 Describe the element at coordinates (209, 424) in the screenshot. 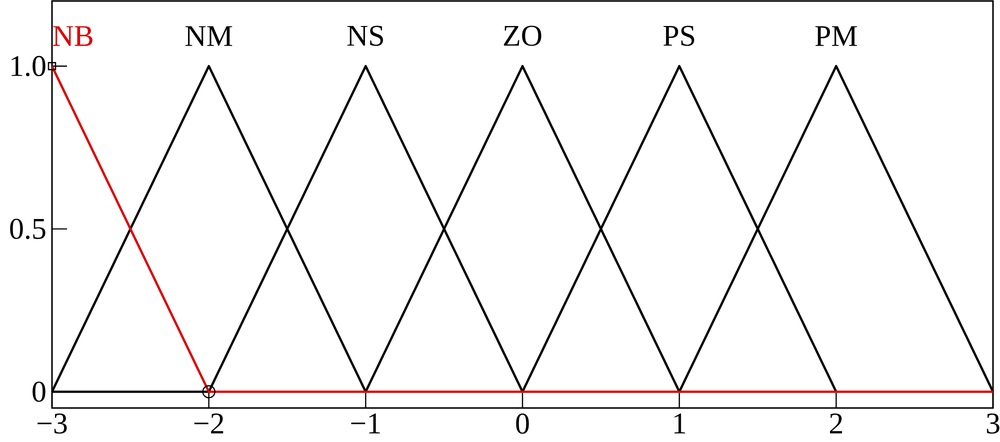

I see `x-tick-label: −2` at that location.